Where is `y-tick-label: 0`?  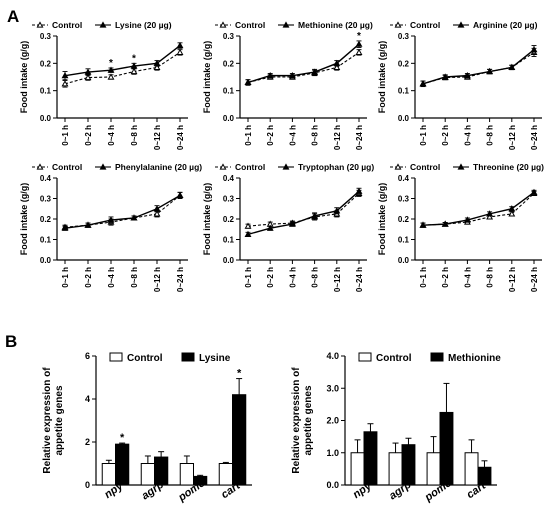 y-tick-label: 0 is located at coordinates (87, 485).